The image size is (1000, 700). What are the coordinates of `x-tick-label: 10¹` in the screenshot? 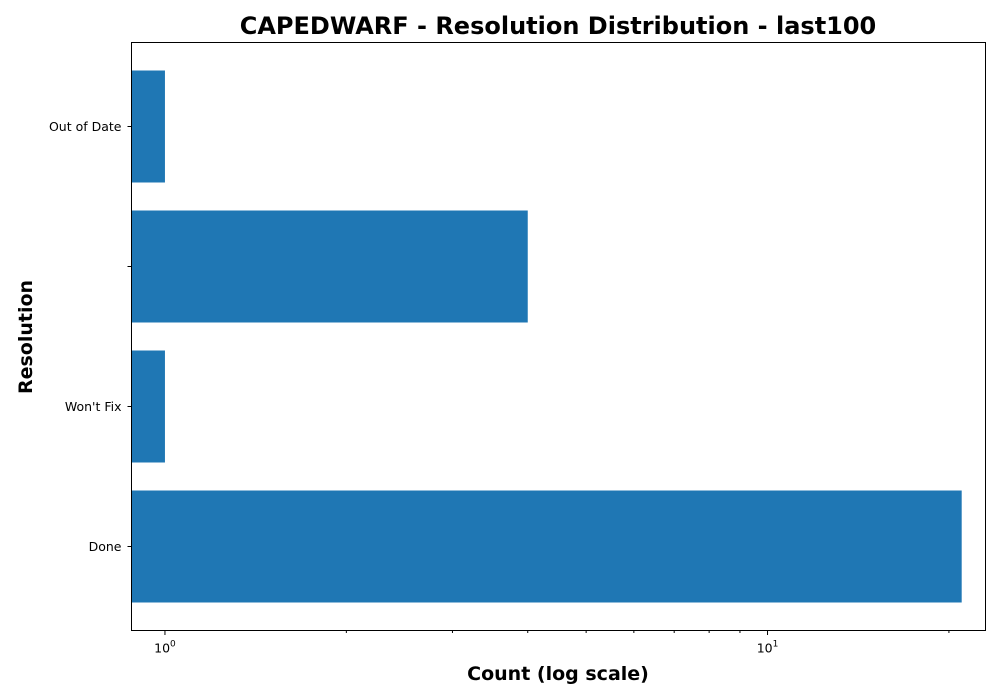 It's located at (768, 648).